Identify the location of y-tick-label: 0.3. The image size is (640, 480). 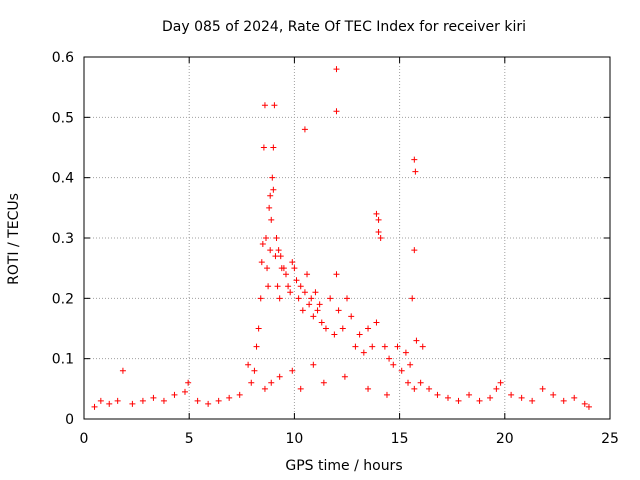
(63, 239).